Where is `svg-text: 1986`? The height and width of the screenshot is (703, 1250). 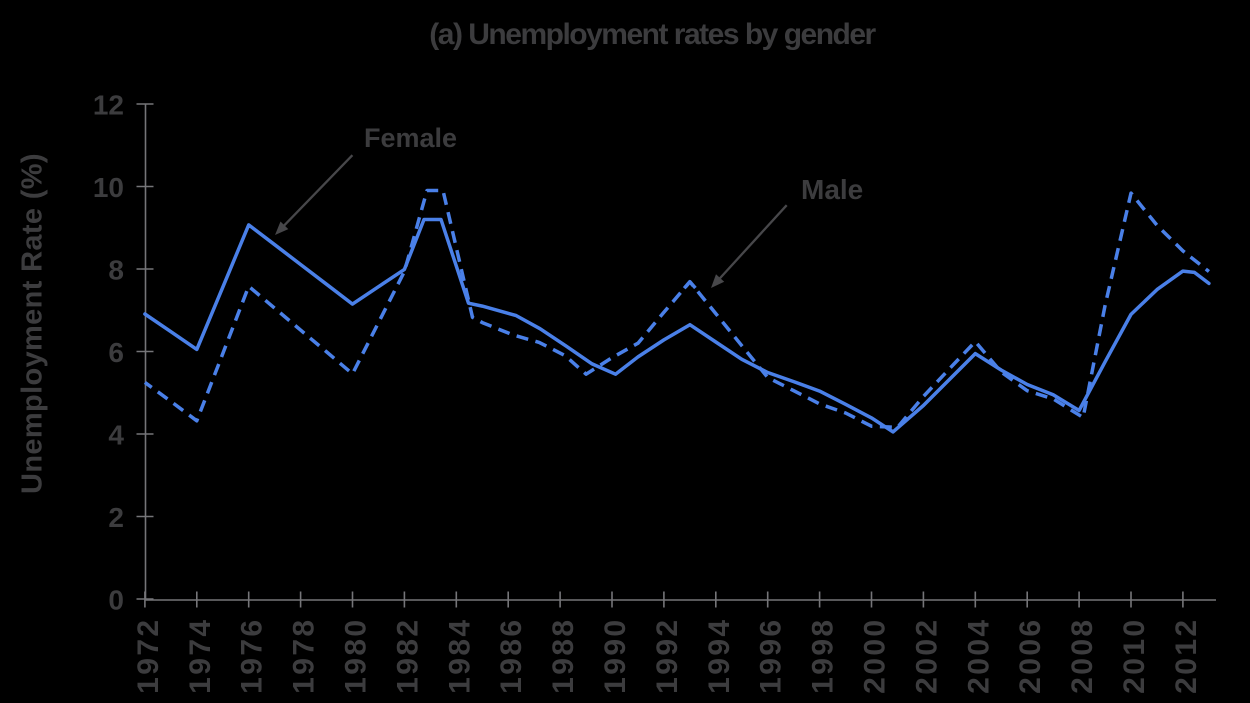 svg-text: 1986 is located at coordinates (511, 656).